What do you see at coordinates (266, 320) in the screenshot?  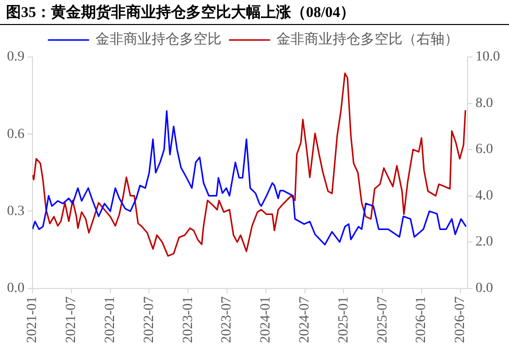 I see `x-tick-label: 2024-01` at bounding box center [266, 320].